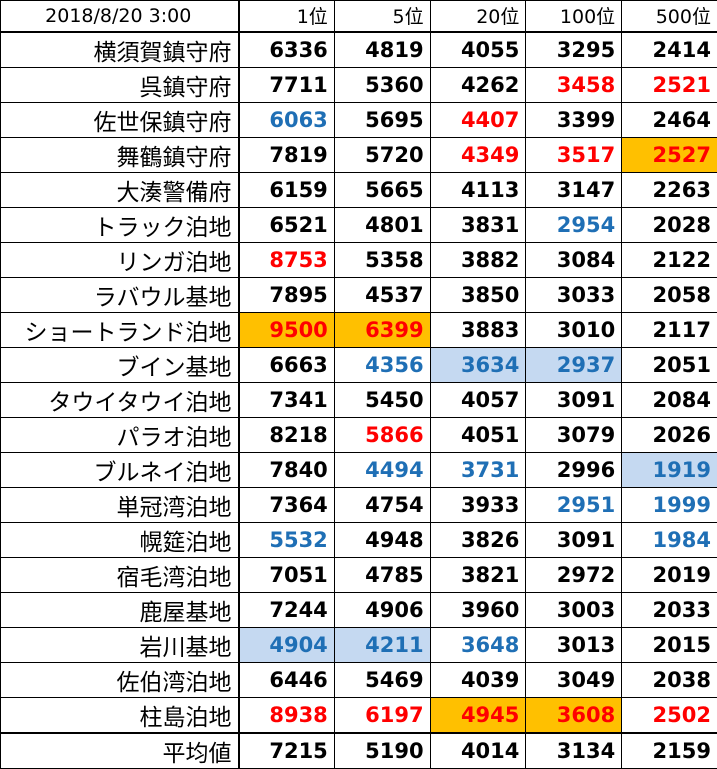 The width and height of the screenshot is (717, 769). I want to click on value-cell-1: 6159, so click(287, 189).